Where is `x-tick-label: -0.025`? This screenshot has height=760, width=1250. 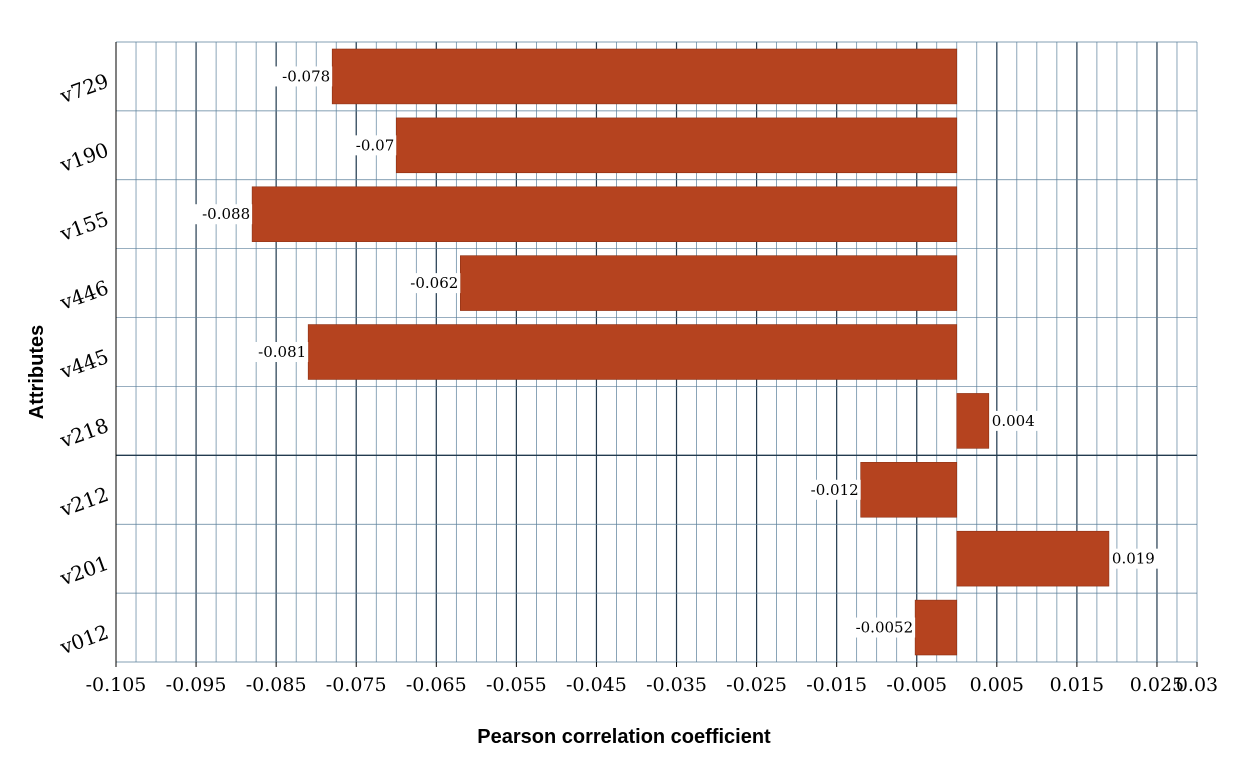 x-tick-label: -0.025 is located at coordinates (756, 685).